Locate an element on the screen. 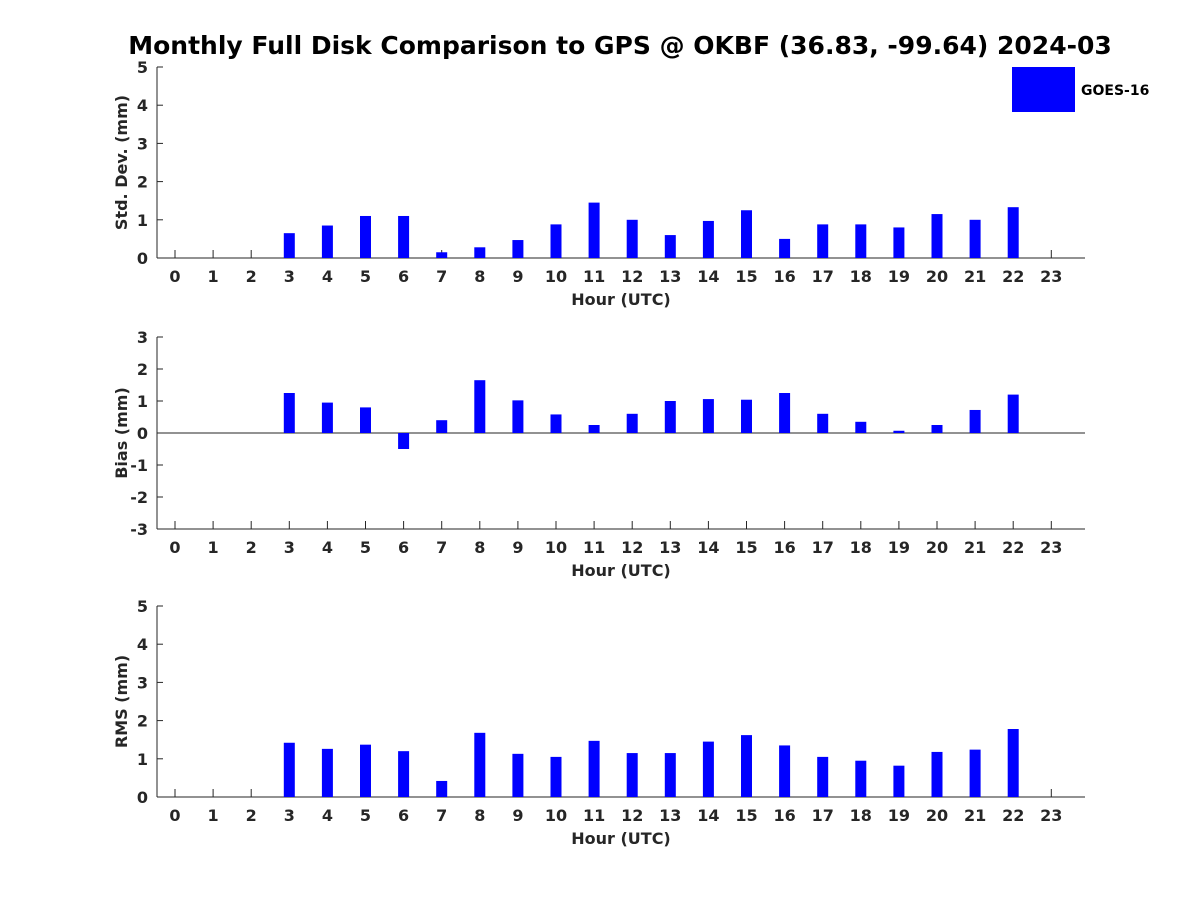  rms-x-tick-label: 20 is located at coordinates (937, 815).